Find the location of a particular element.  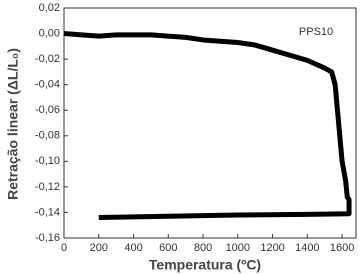

y-tick-label: -0,10 is located at coordinates (47, 161).